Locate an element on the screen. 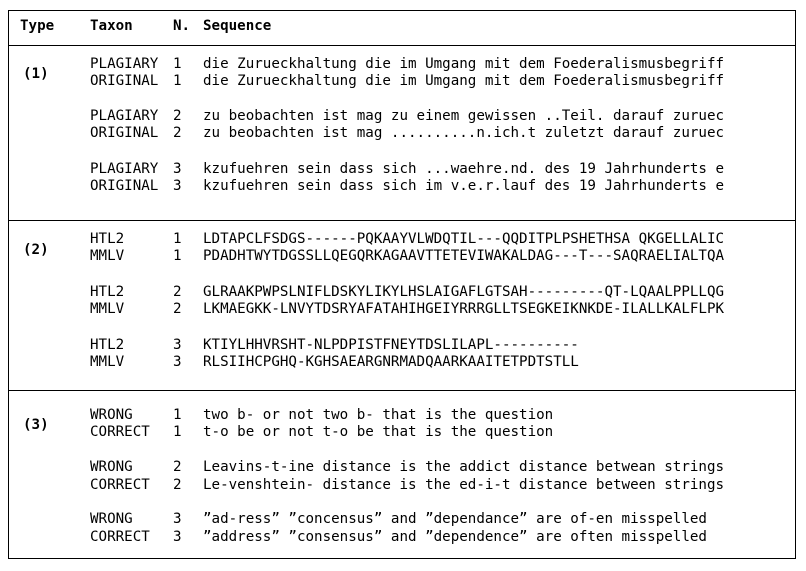 This screenshot has height=571, width=806. header-sequence: Sequence is located at coordinates (237, 26).